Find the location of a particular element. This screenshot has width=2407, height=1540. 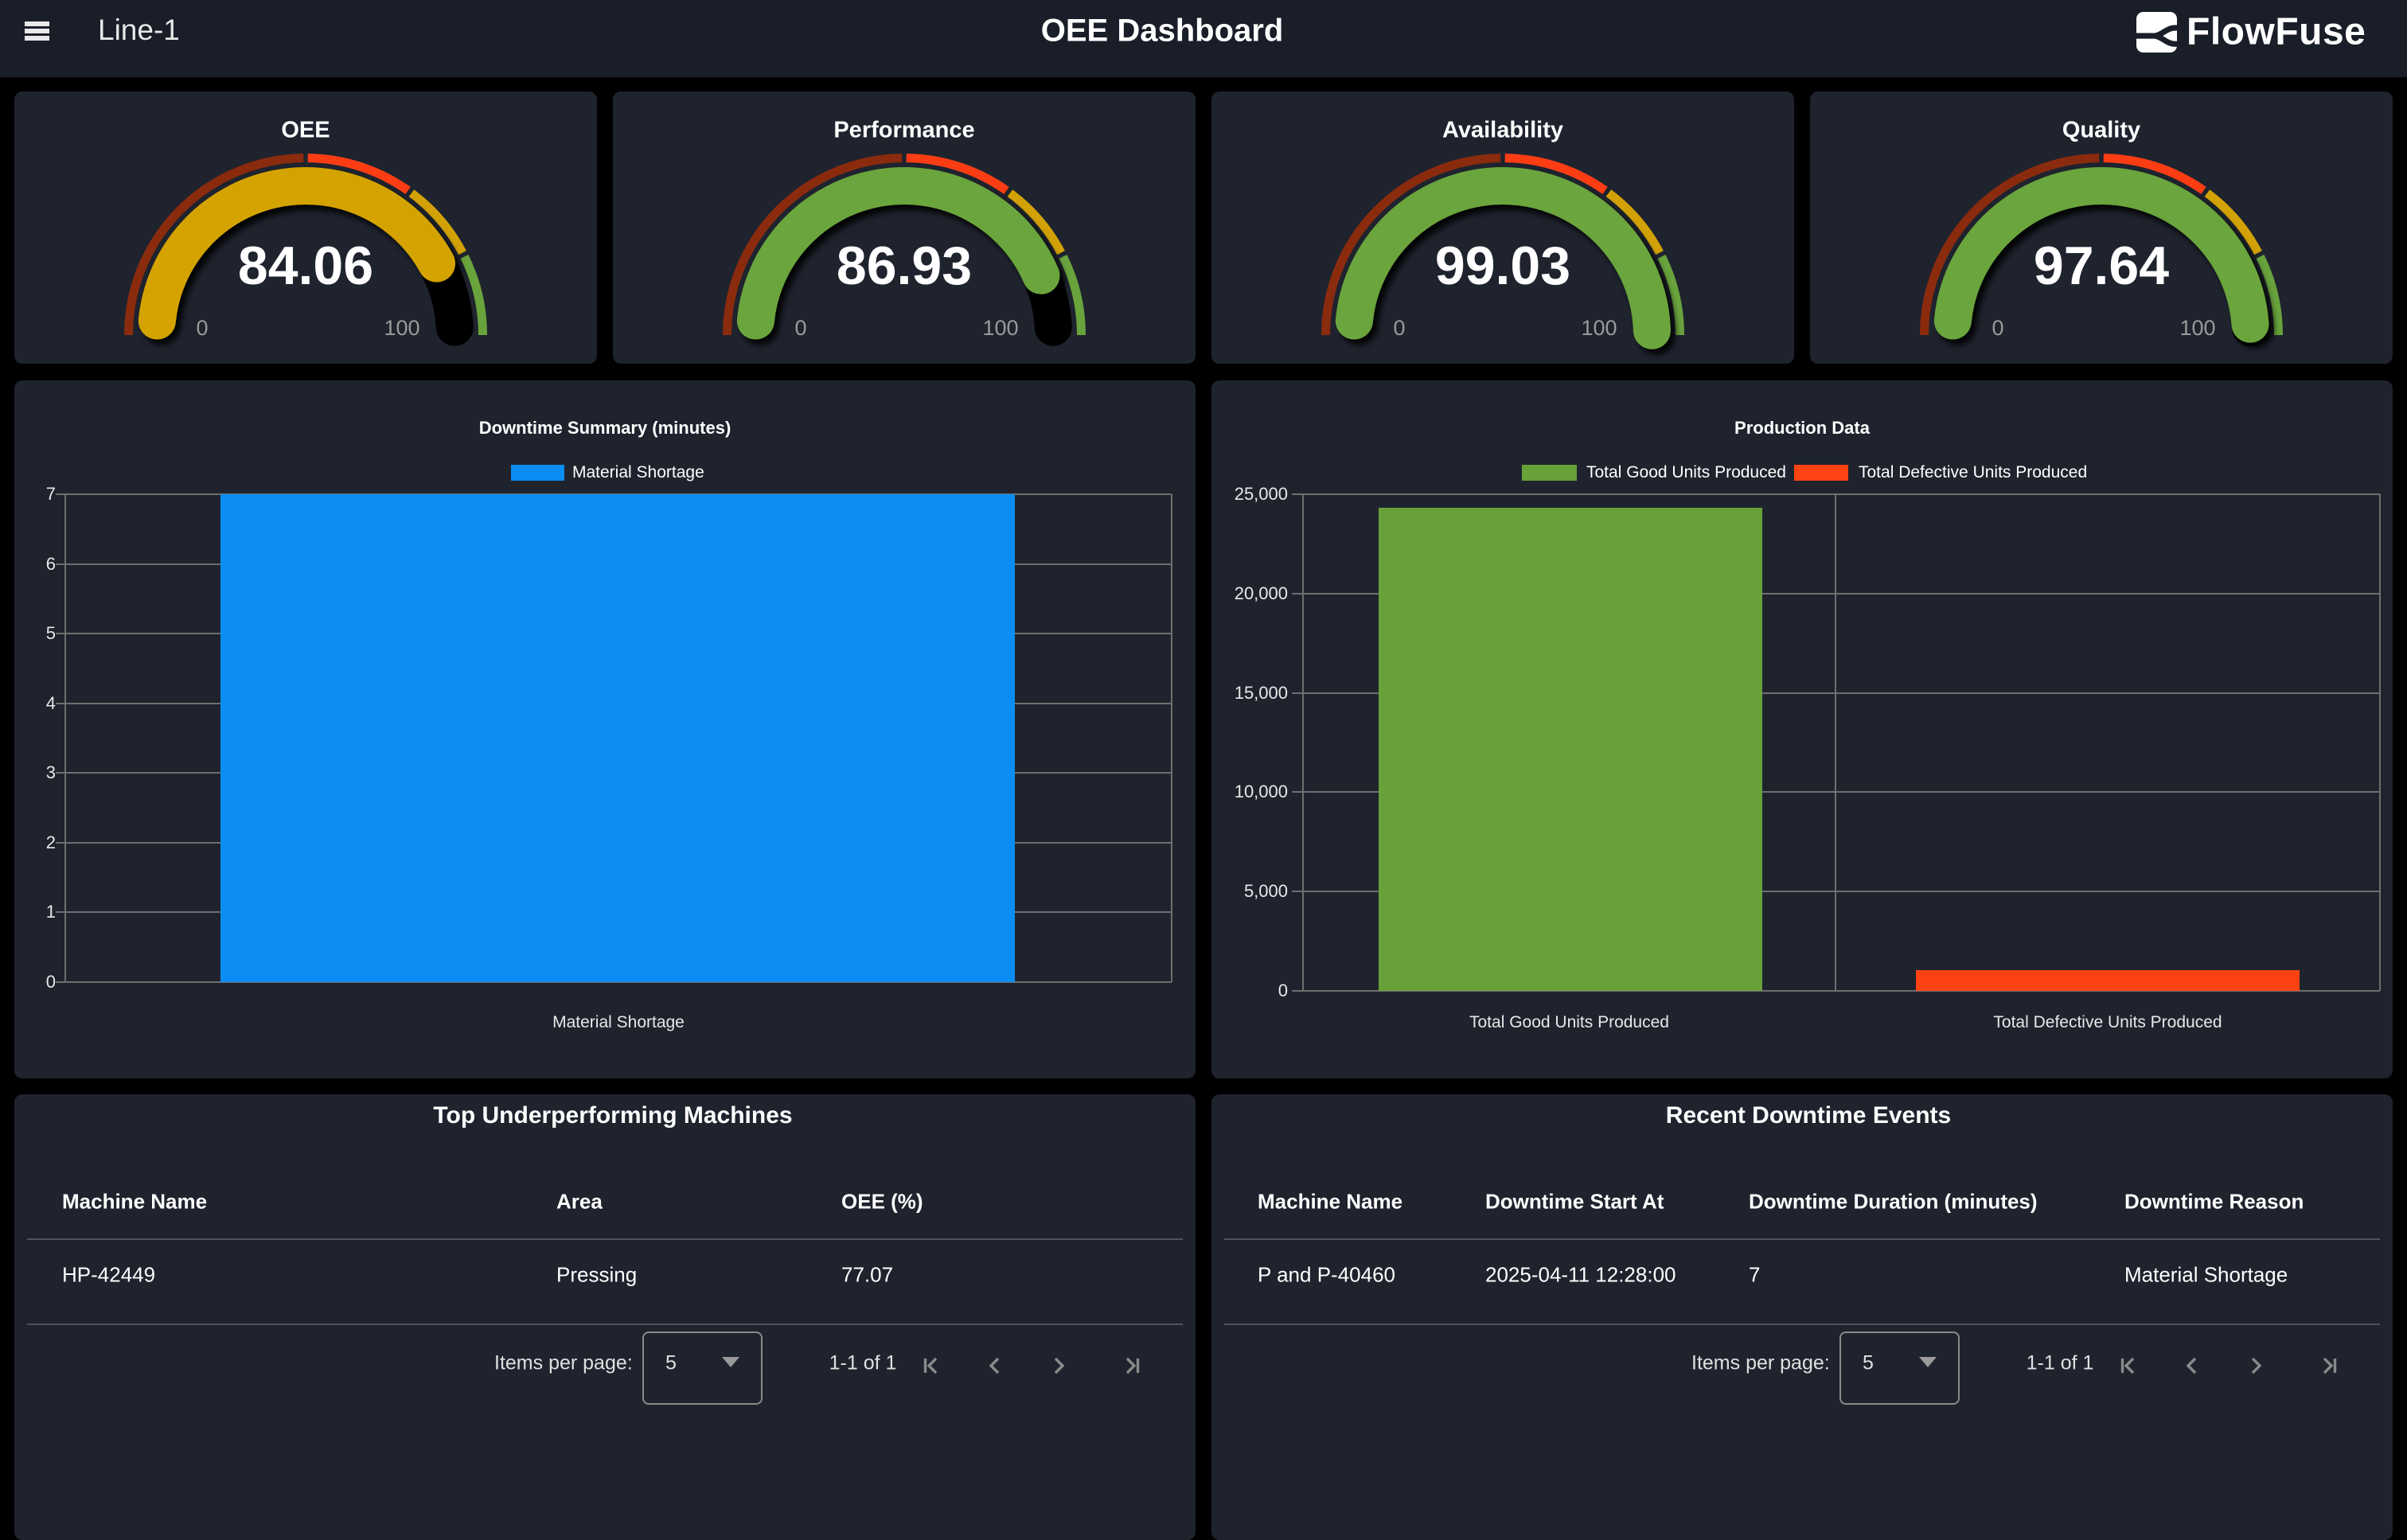

svg-text: 97.64 is located at coordinates (2101, 266).